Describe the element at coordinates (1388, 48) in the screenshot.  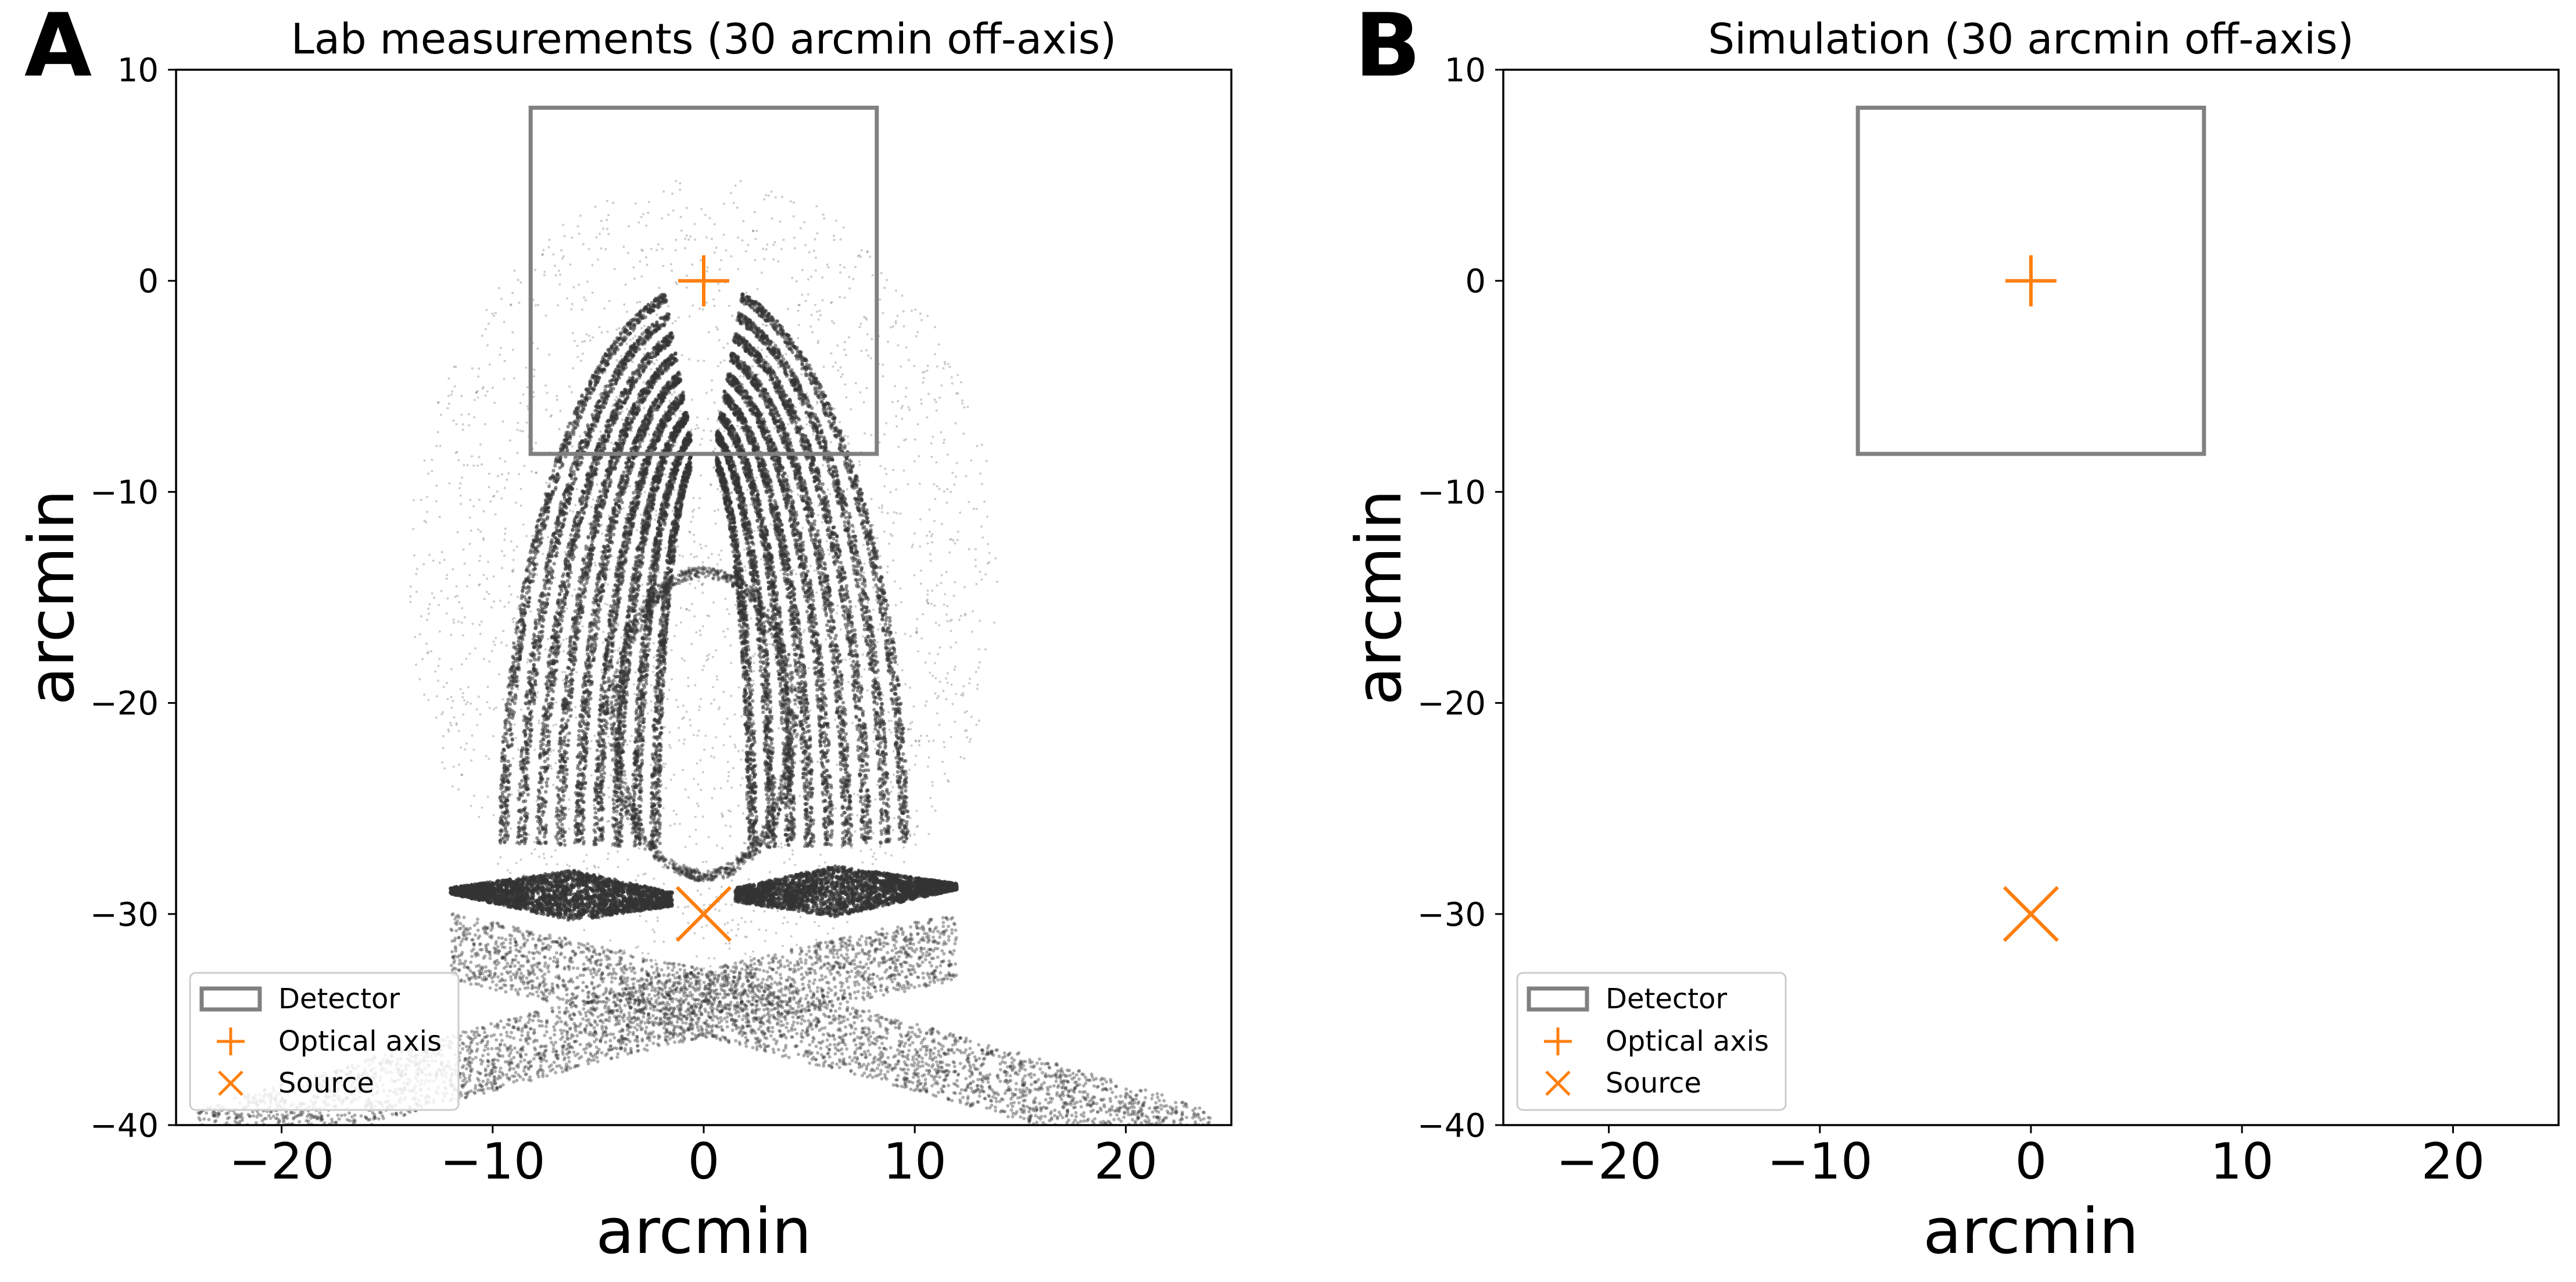
I see `panel-label: B` at that location.